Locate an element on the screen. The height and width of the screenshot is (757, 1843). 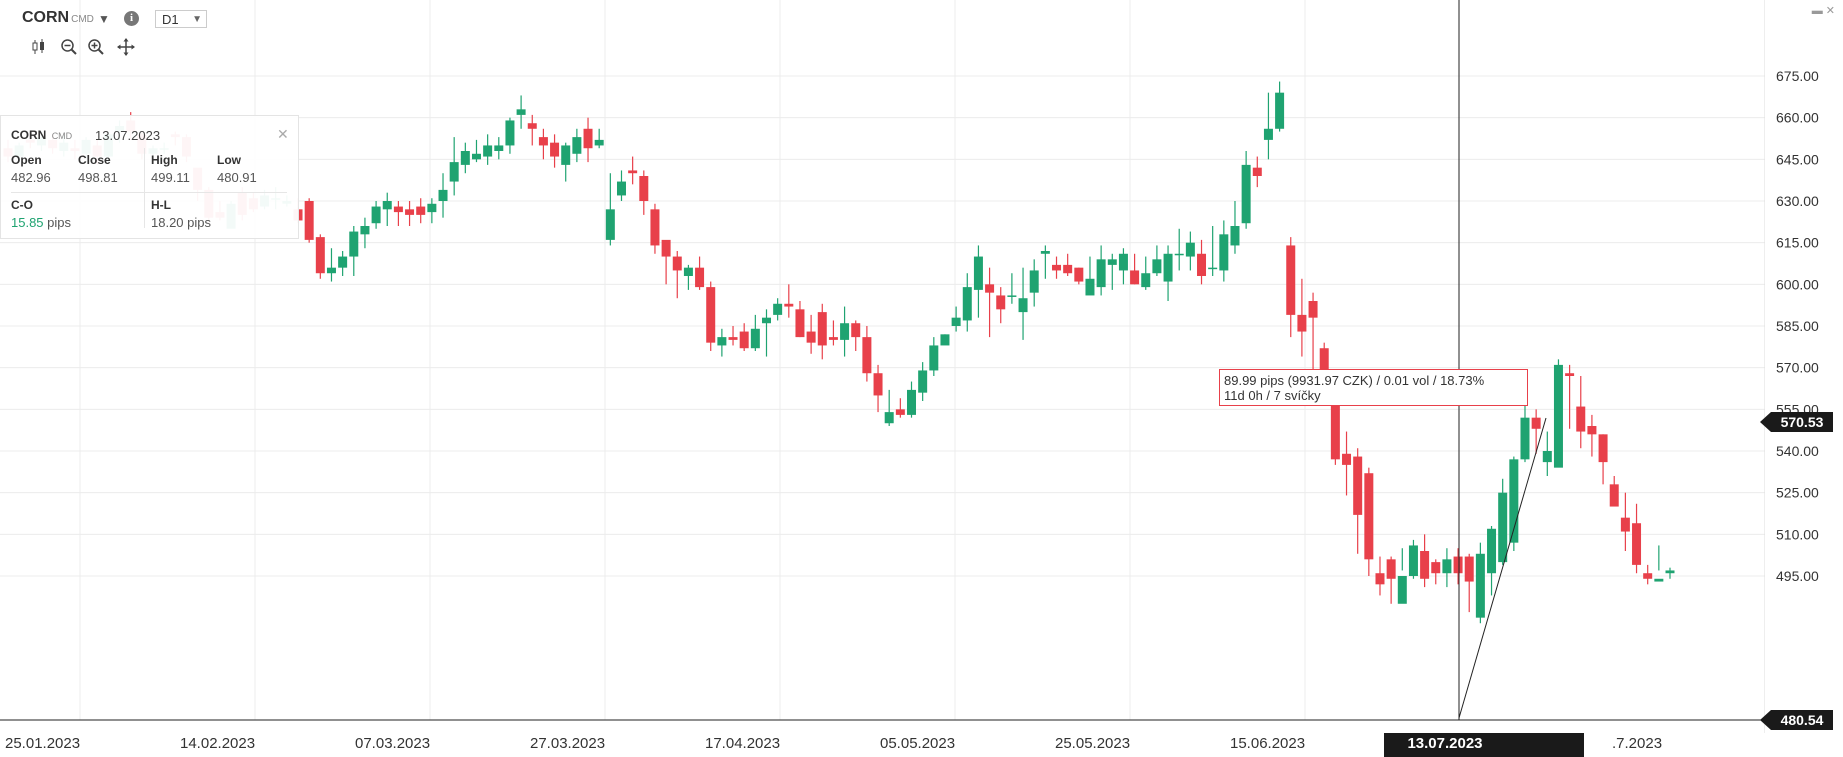
close-label: Close is located at coordinates (94, 160).